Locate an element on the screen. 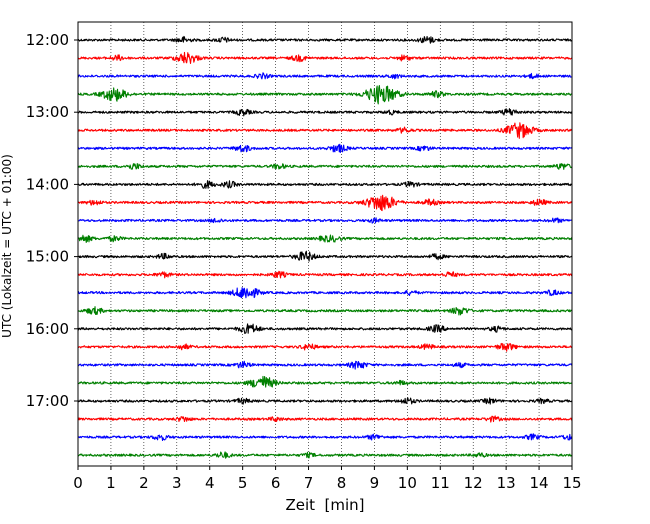 The image size is (650, 524). x-tick-label: 3 is located at coordinates (177, 483).